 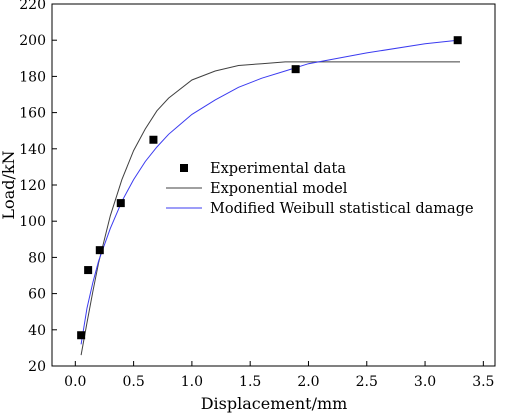 I want to click on x-tick-label: 1.5, so click(x=250, y=382).